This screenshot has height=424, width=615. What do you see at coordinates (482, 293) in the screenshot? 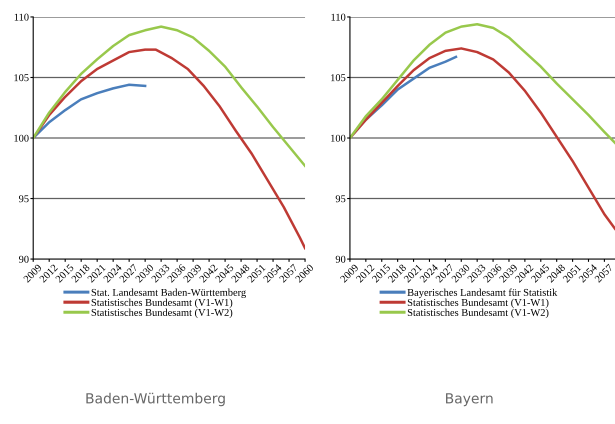
I see `legend-label: Bayerisches Landesamt für Statistik` at bounding box center [482, 293].